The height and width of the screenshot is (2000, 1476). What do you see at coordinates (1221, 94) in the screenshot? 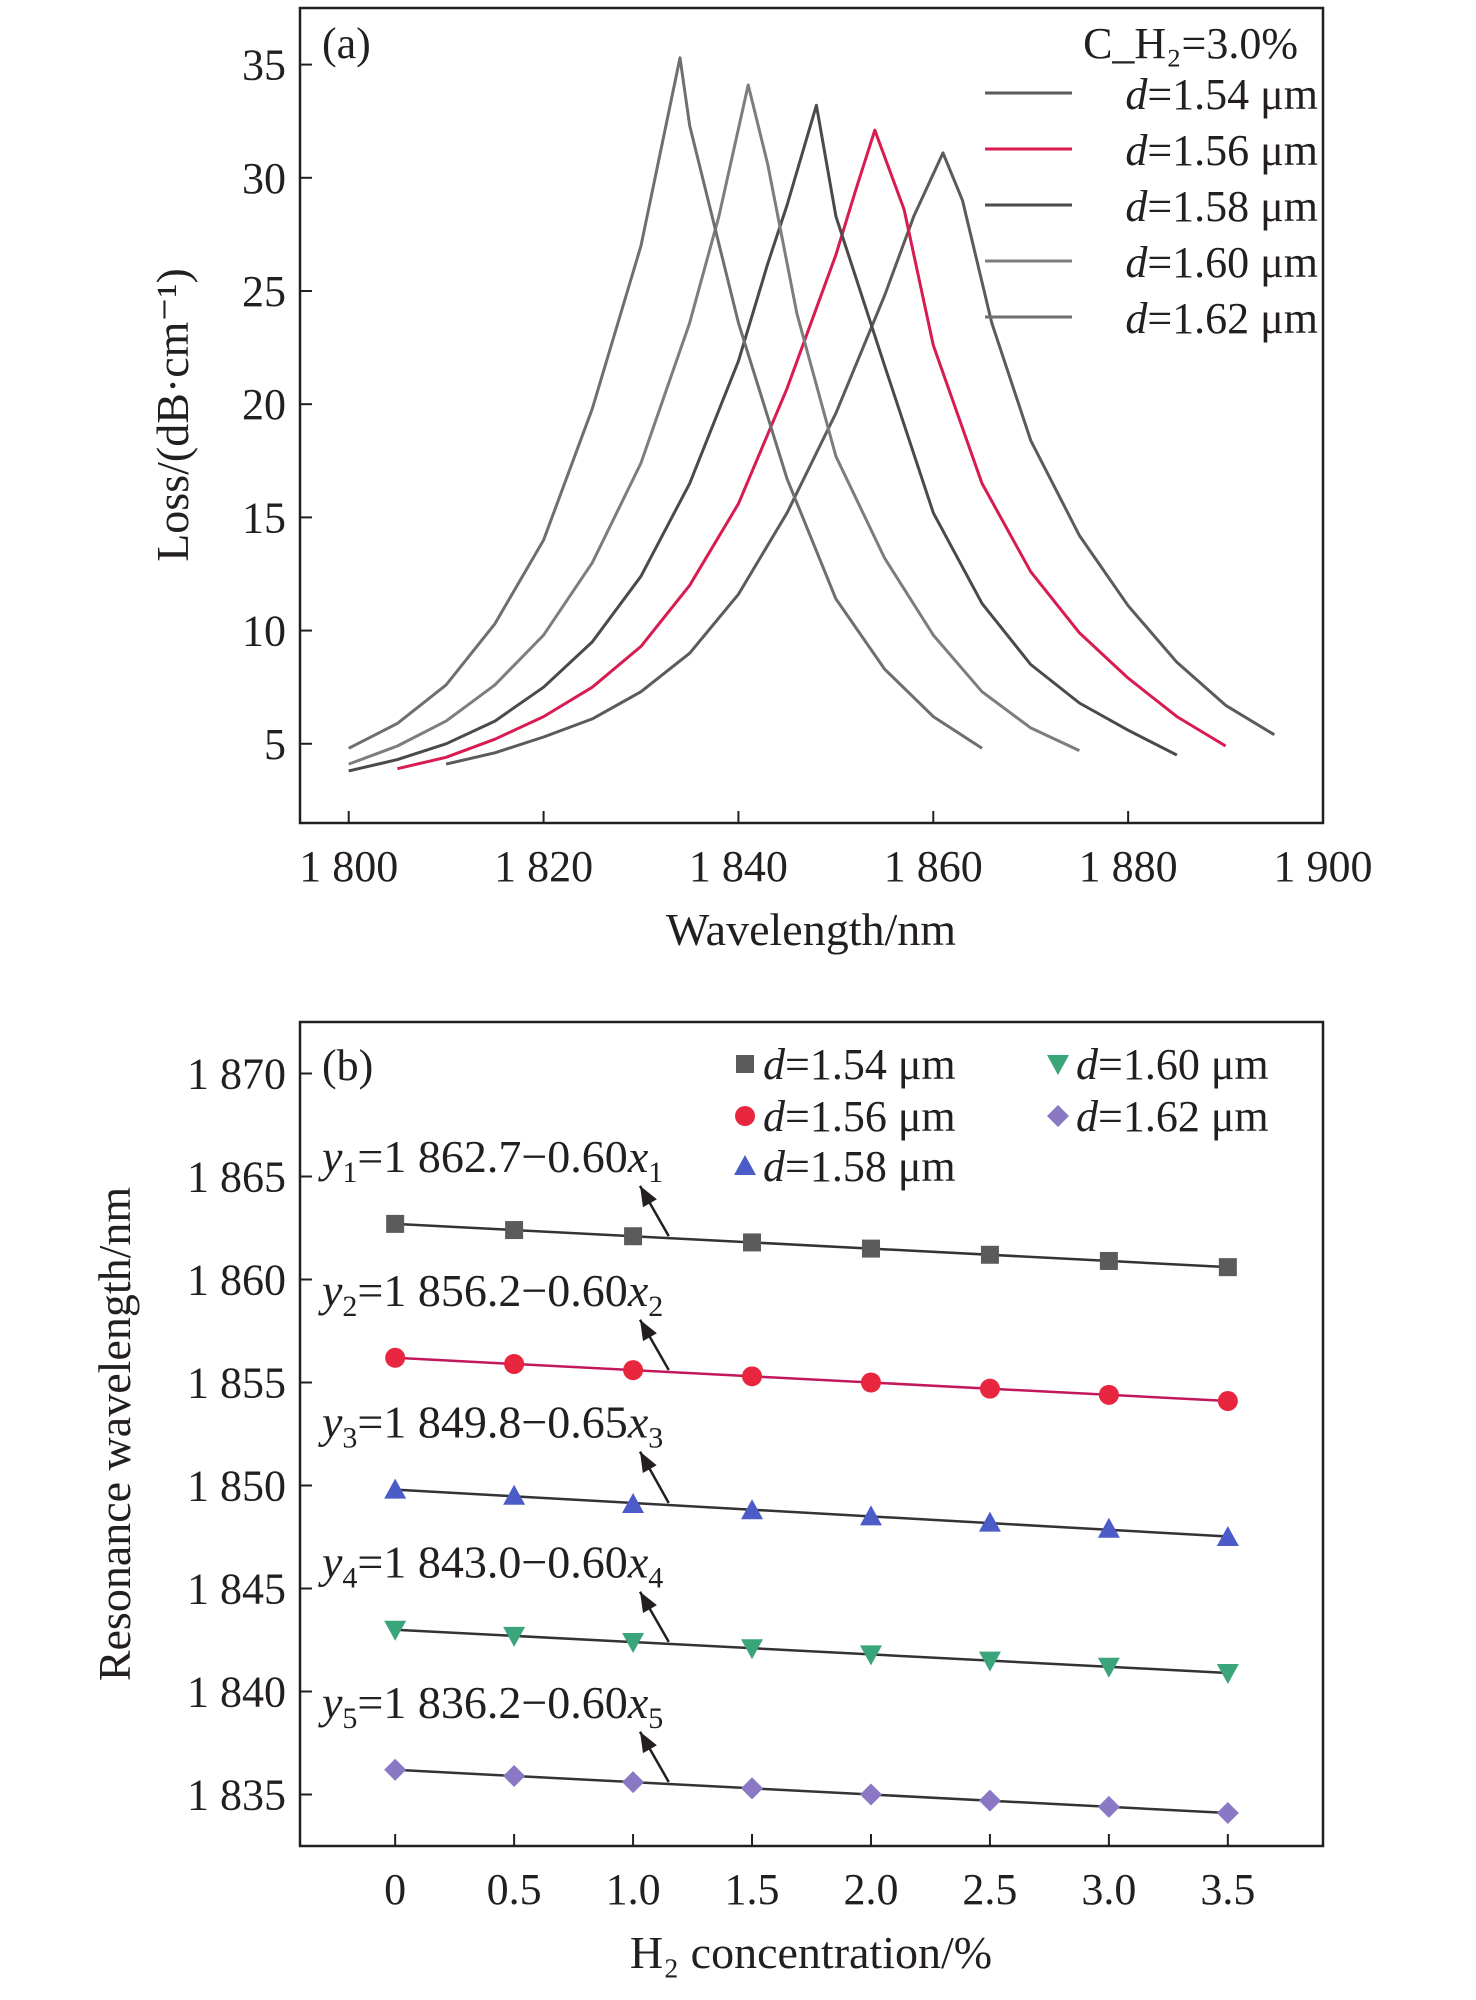
I see `panel-a-legend-label-1: d=1.54 μm` at bounding box center [1221, 94].